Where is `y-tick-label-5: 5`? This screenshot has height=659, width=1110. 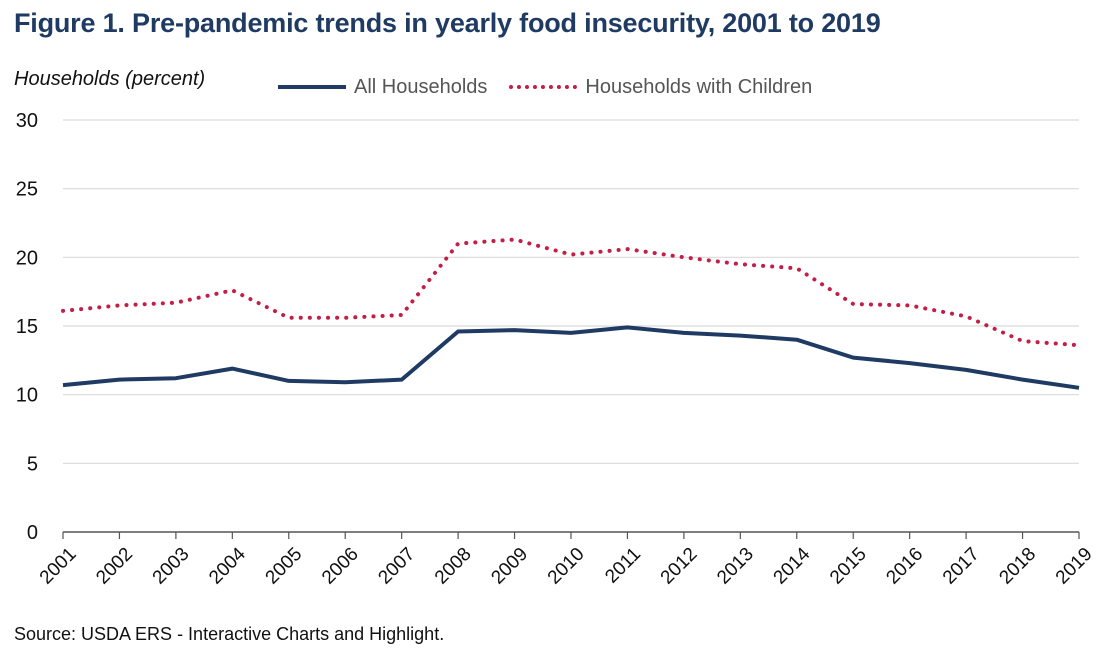
y-tick-label-5: 5 is located at coordinates (32, 464).